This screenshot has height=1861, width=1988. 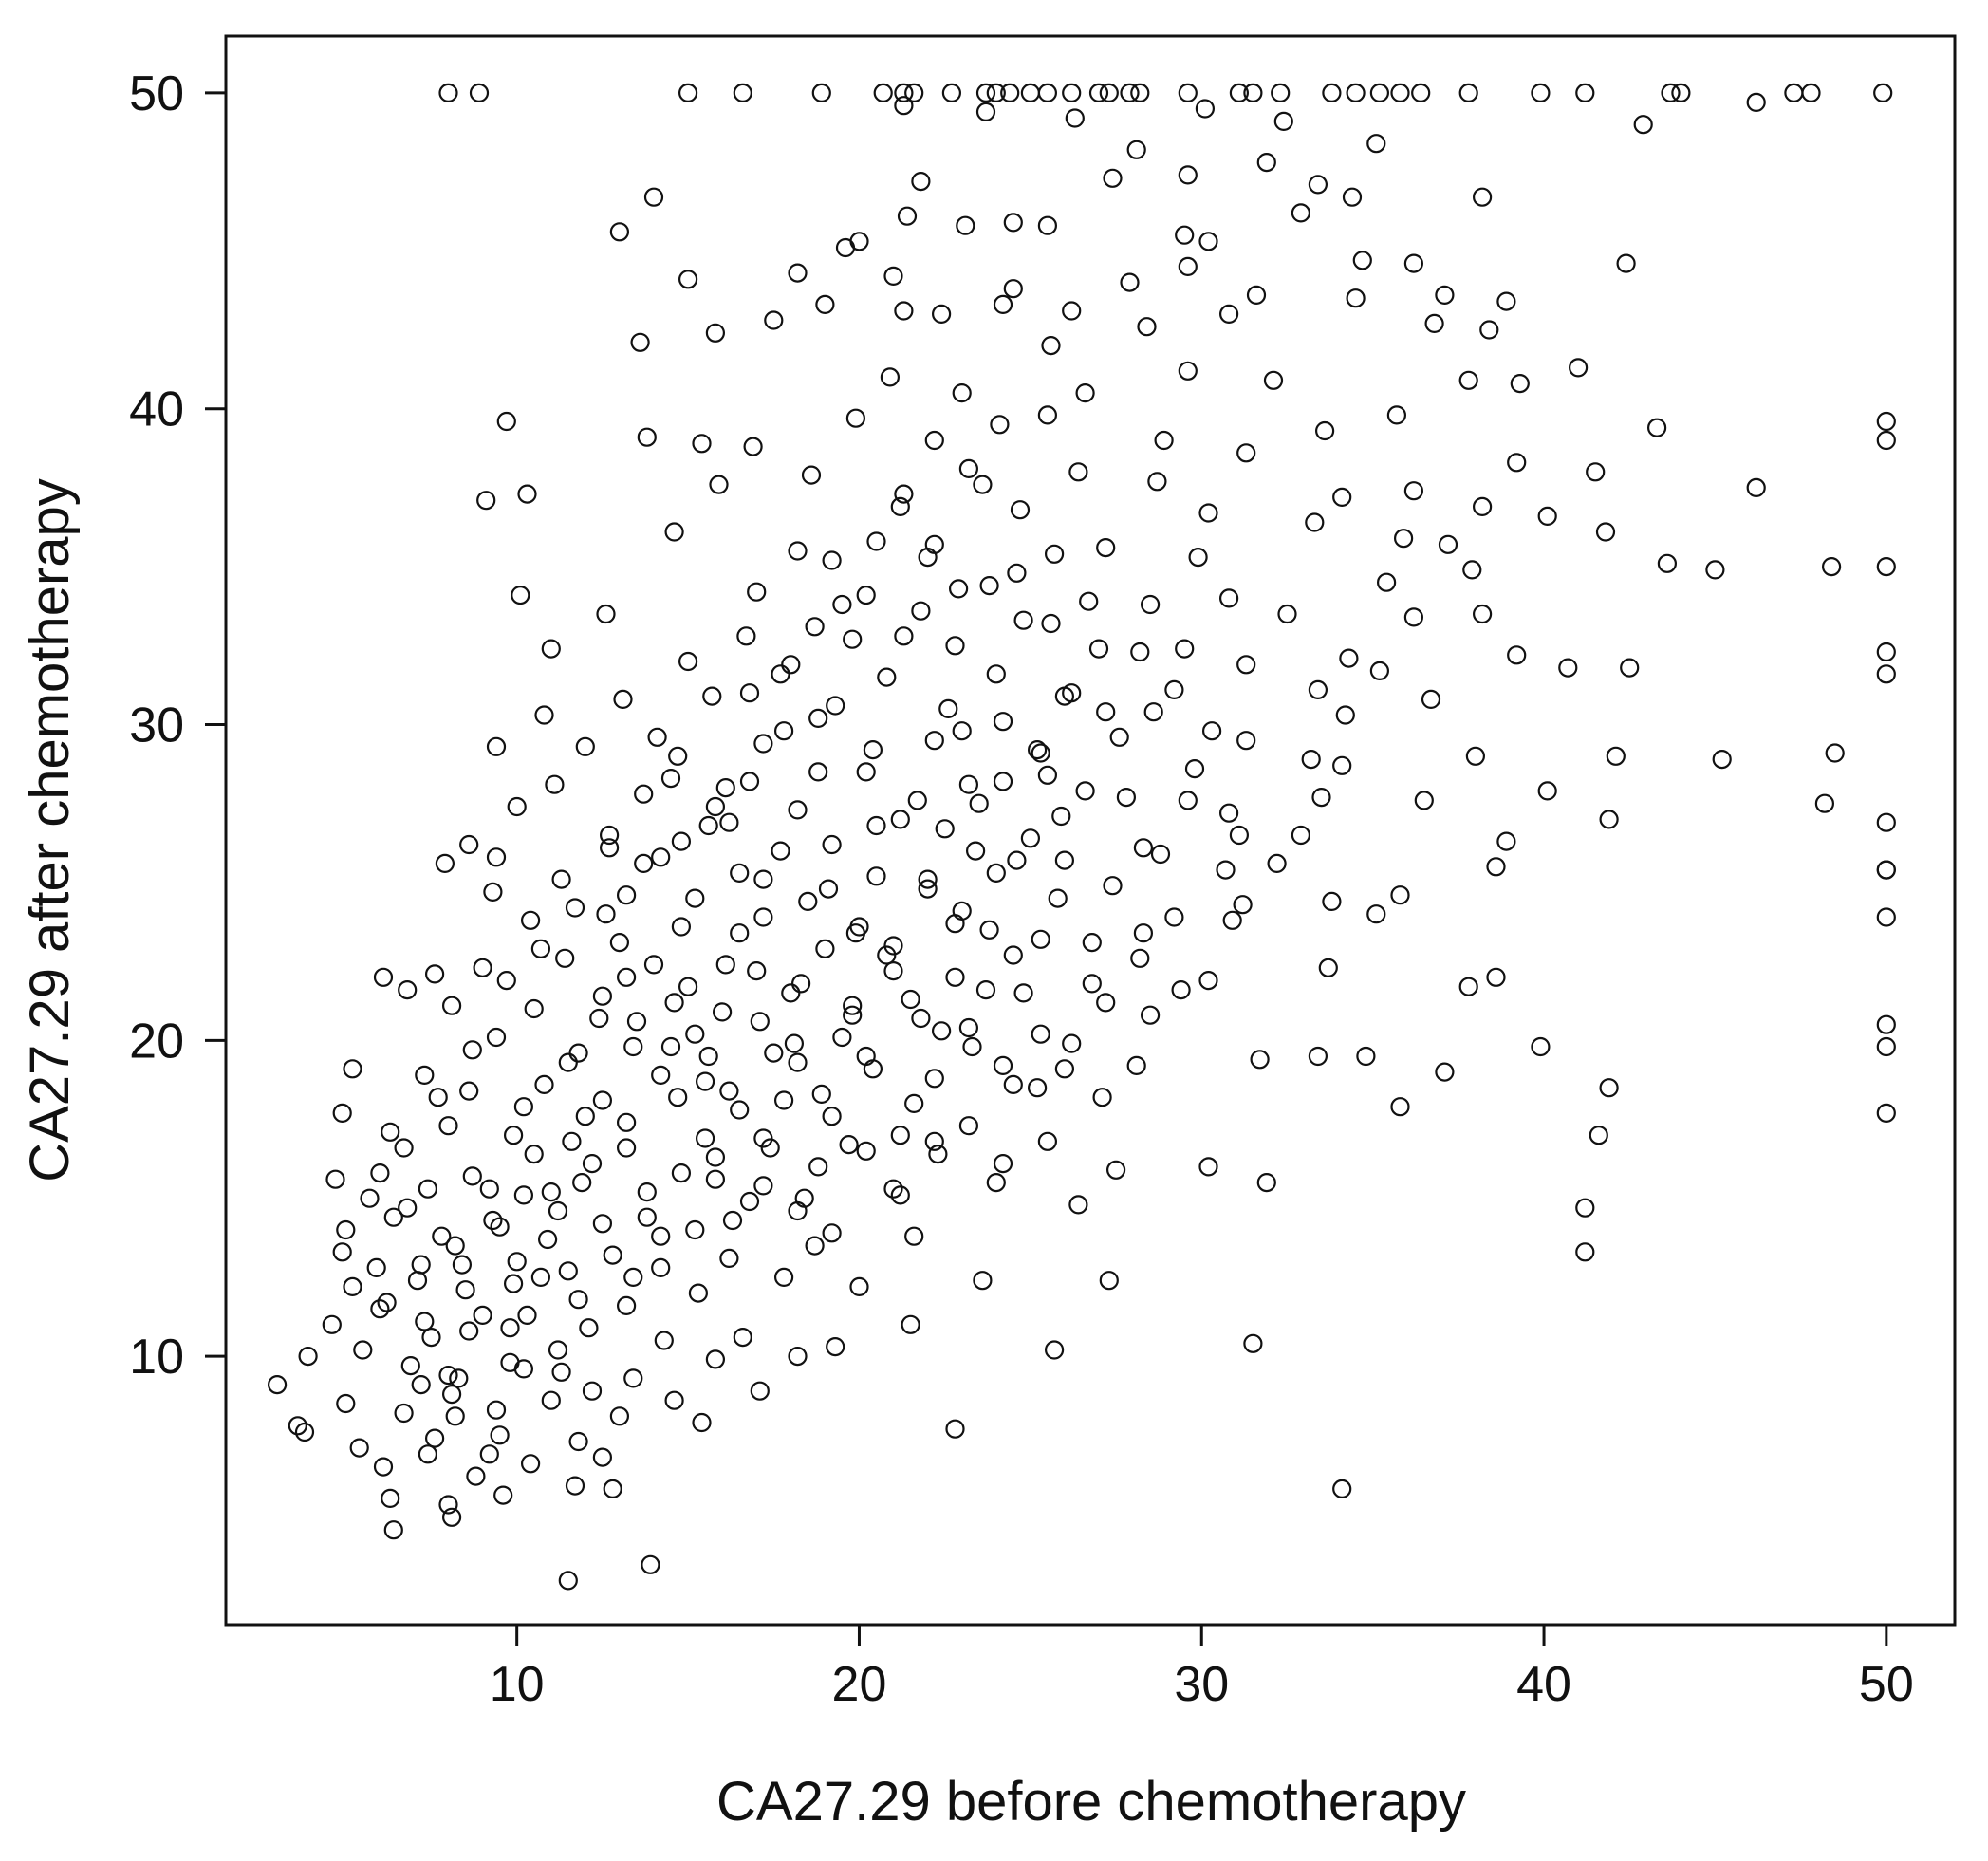 What do you see at coordinates (1202, 1684) in the screenshot?
I see `x-tick-label: 30` at bounding box center [1202, 1684].